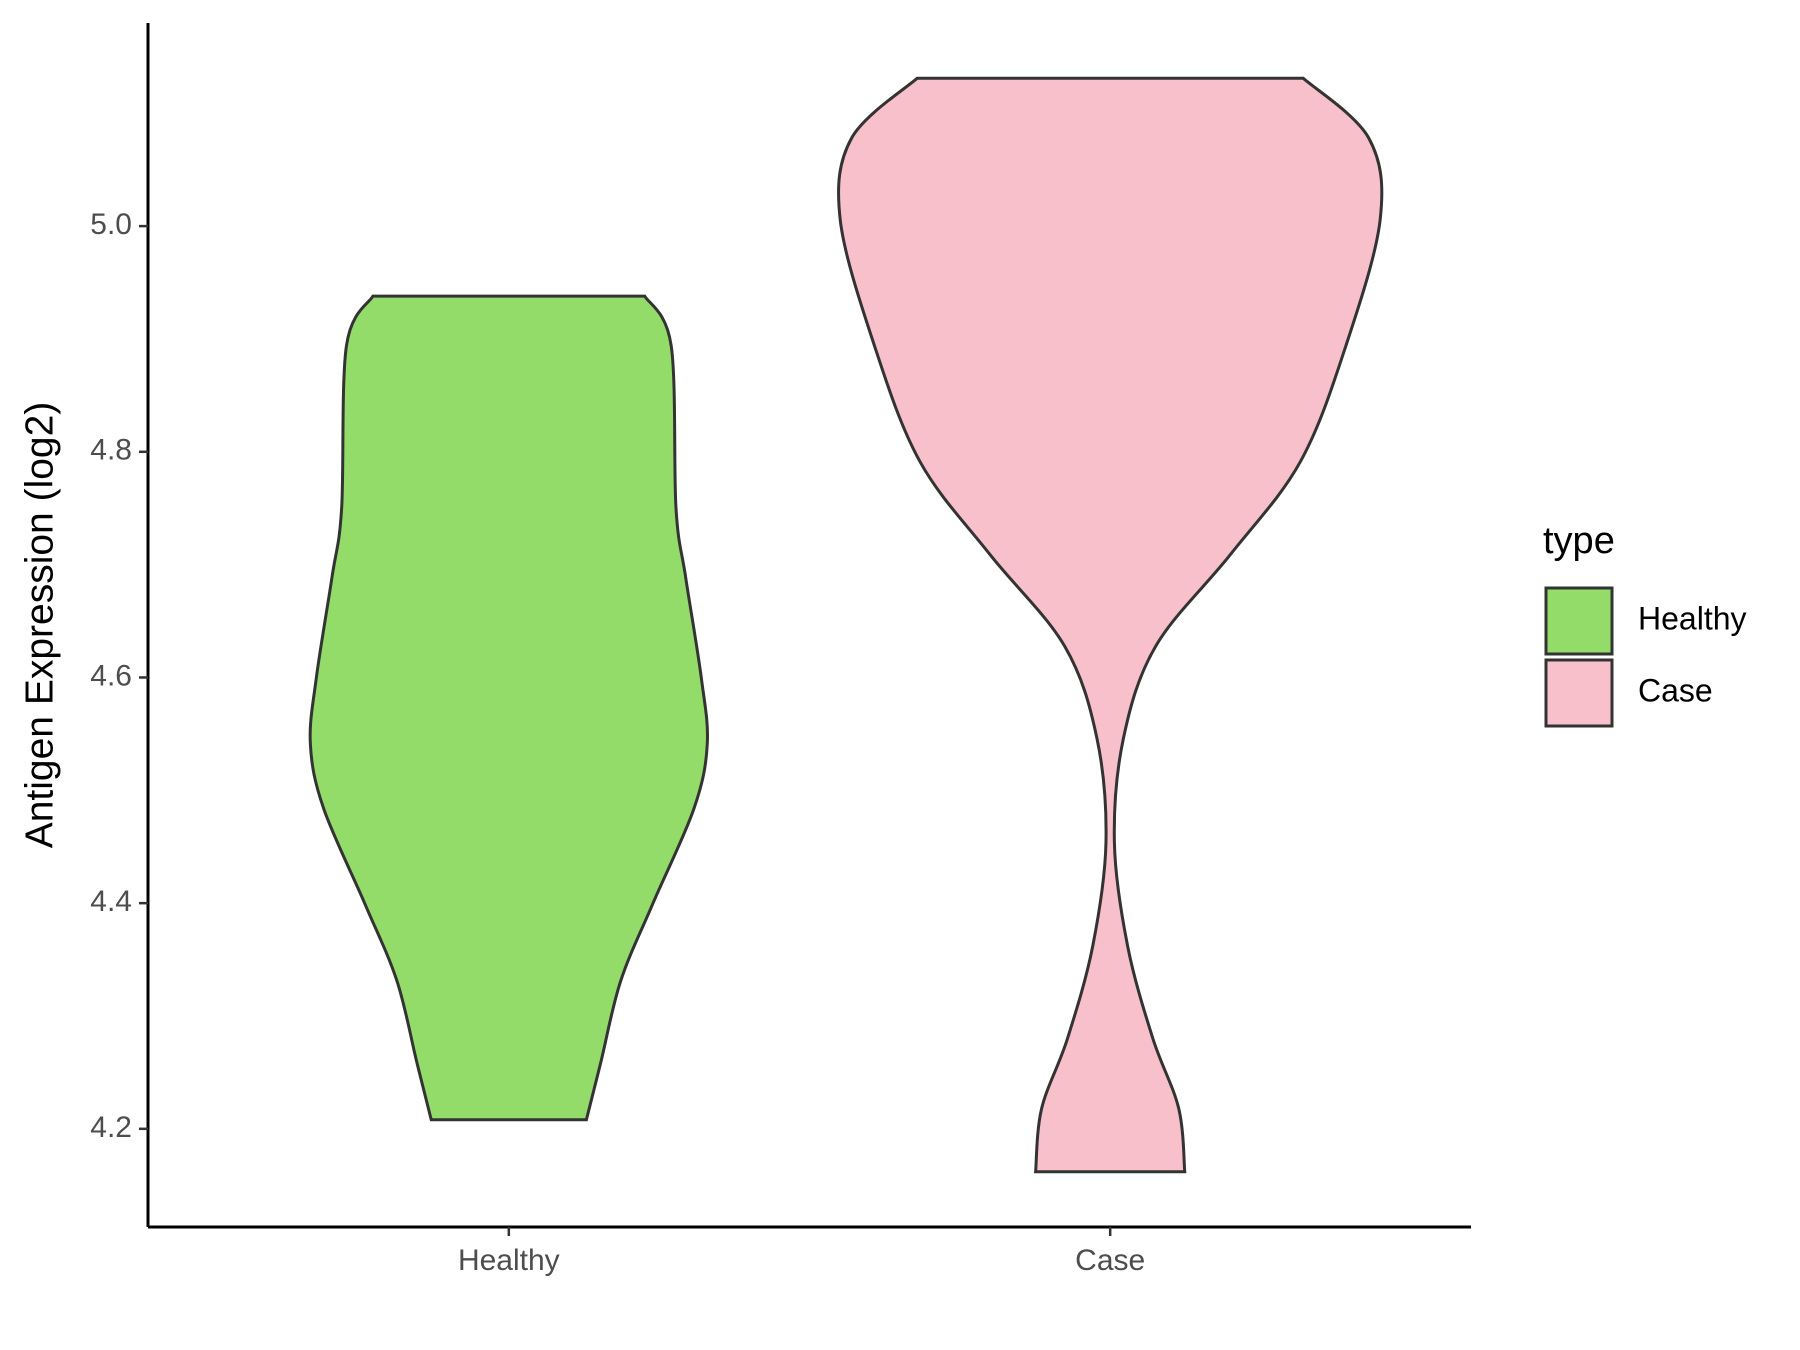 The height and width of the screenshot is (1350, 1800). I want to click on x-tick-label: Case, so click(1110, 1260).